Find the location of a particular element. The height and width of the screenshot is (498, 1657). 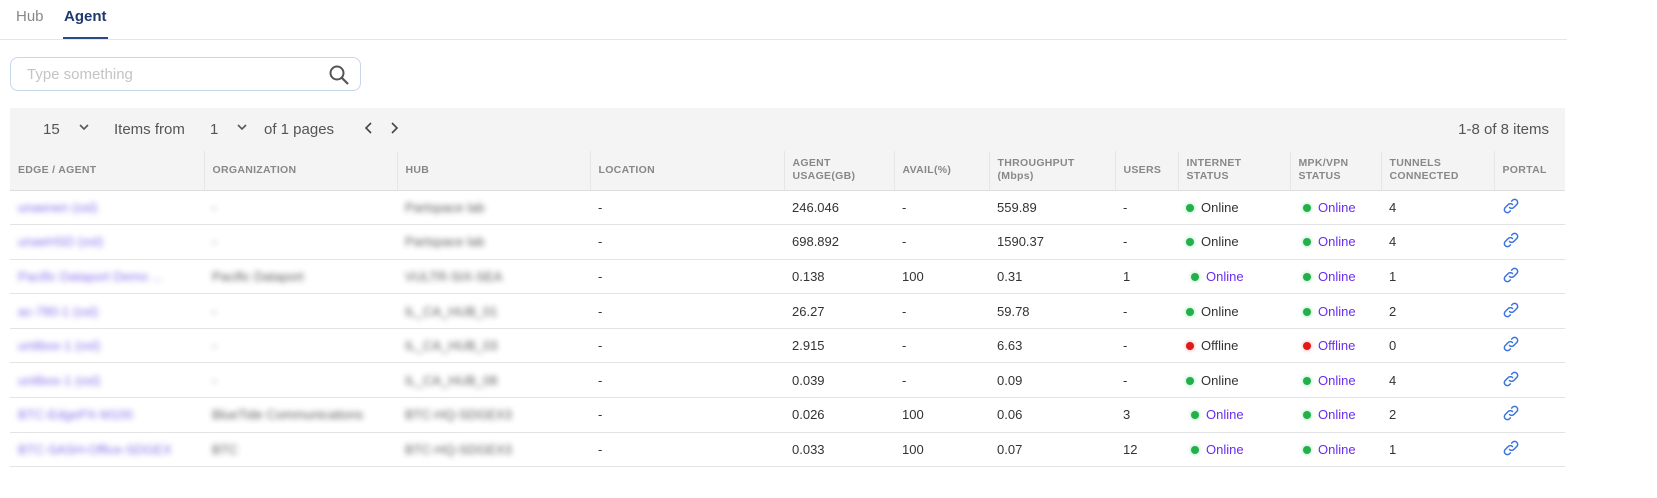

throughput-text: 559.89 is located at coordinates (1017, 207).